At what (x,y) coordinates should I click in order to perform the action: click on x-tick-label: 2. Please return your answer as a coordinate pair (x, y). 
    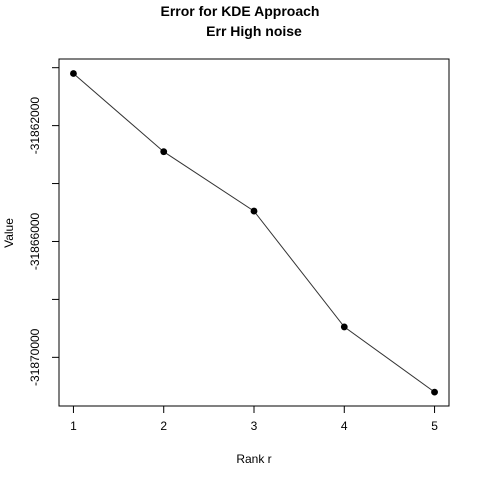
    Looking at the image, I should click on (163, 426).